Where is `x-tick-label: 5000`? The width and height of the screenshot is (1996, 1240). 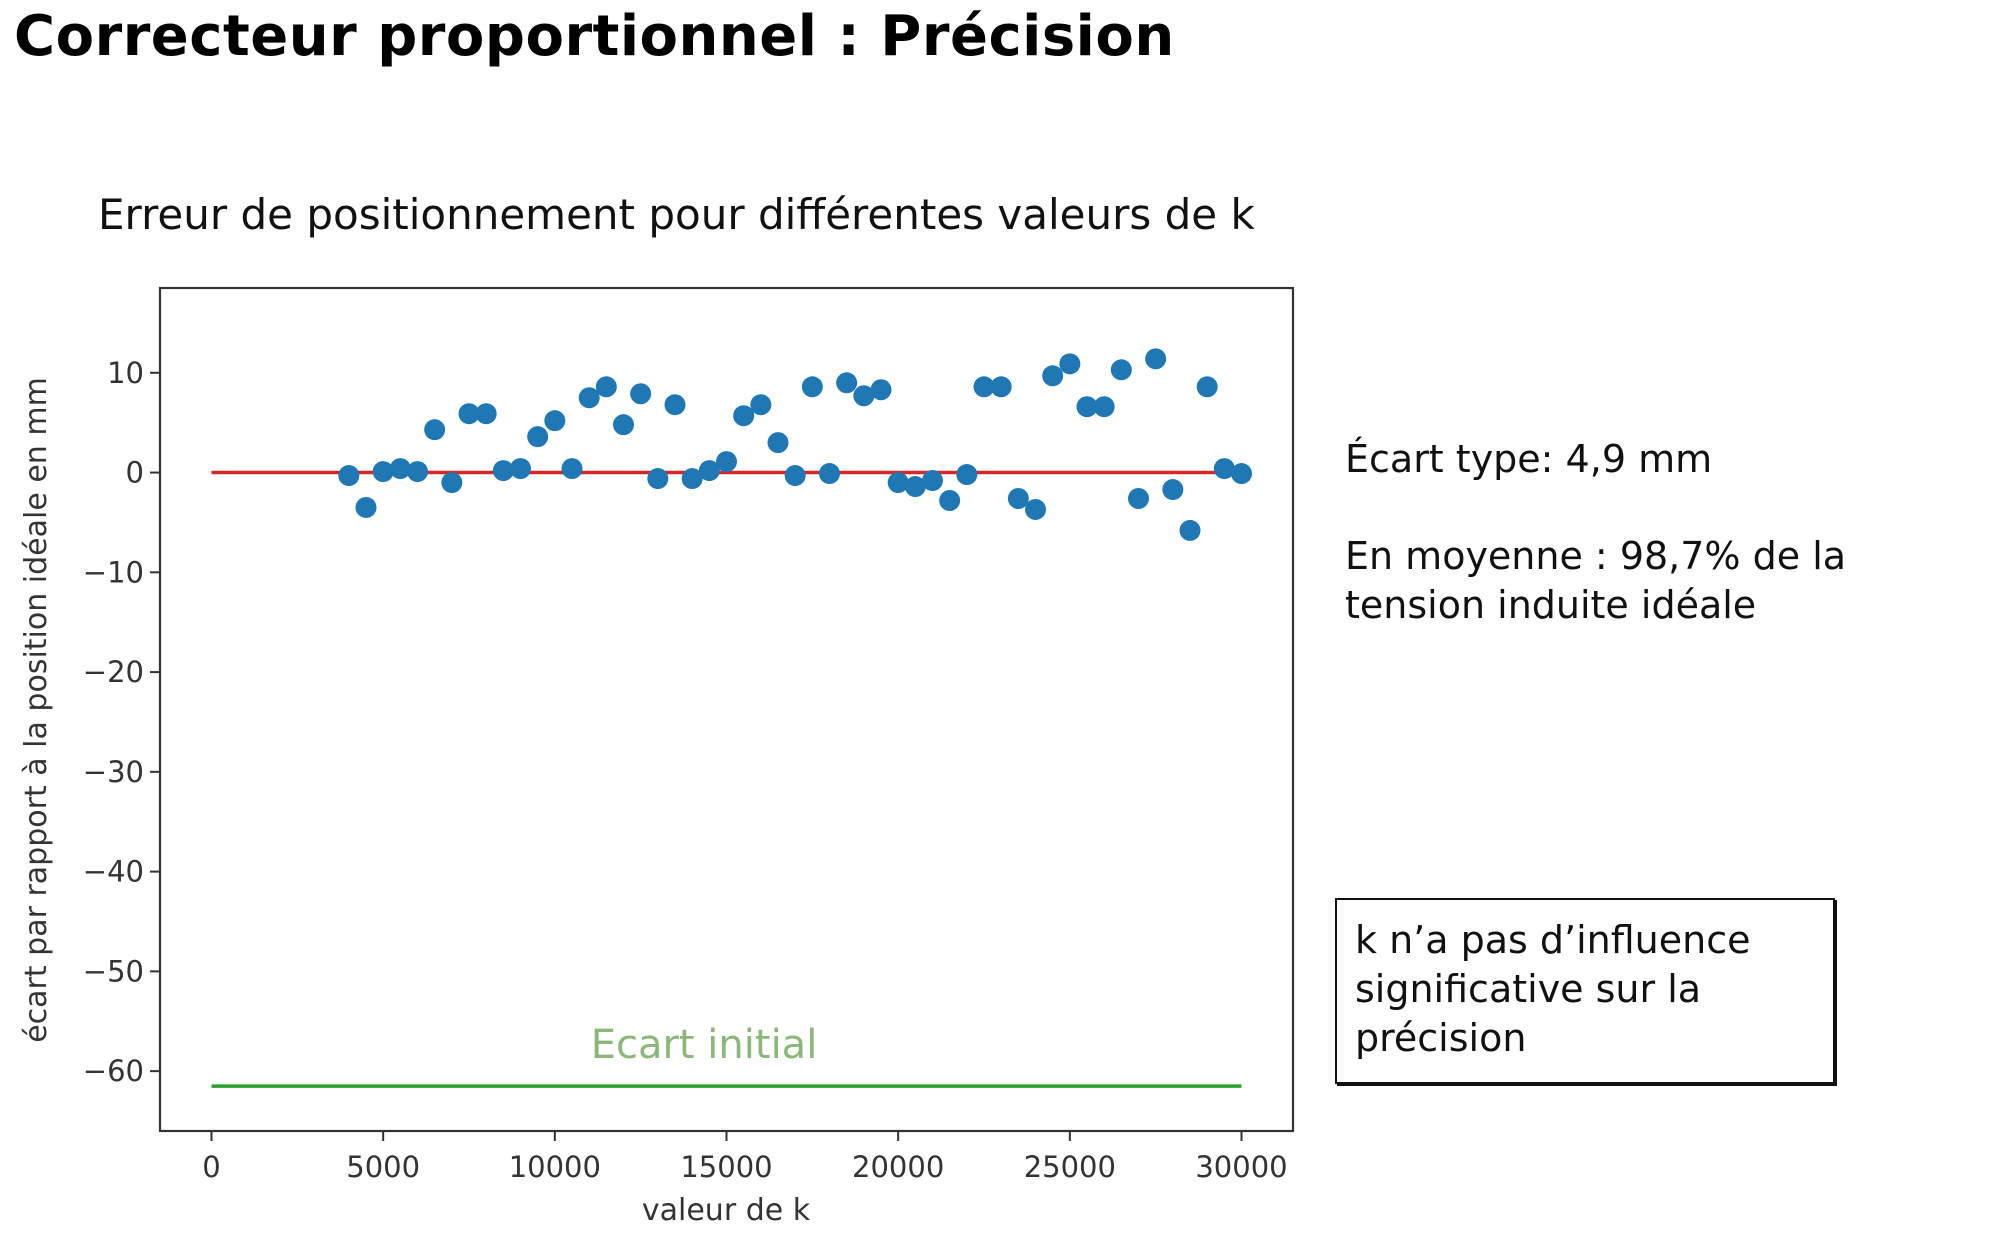 x-tick-label: 5000 is located at coordinates (383, 1167).